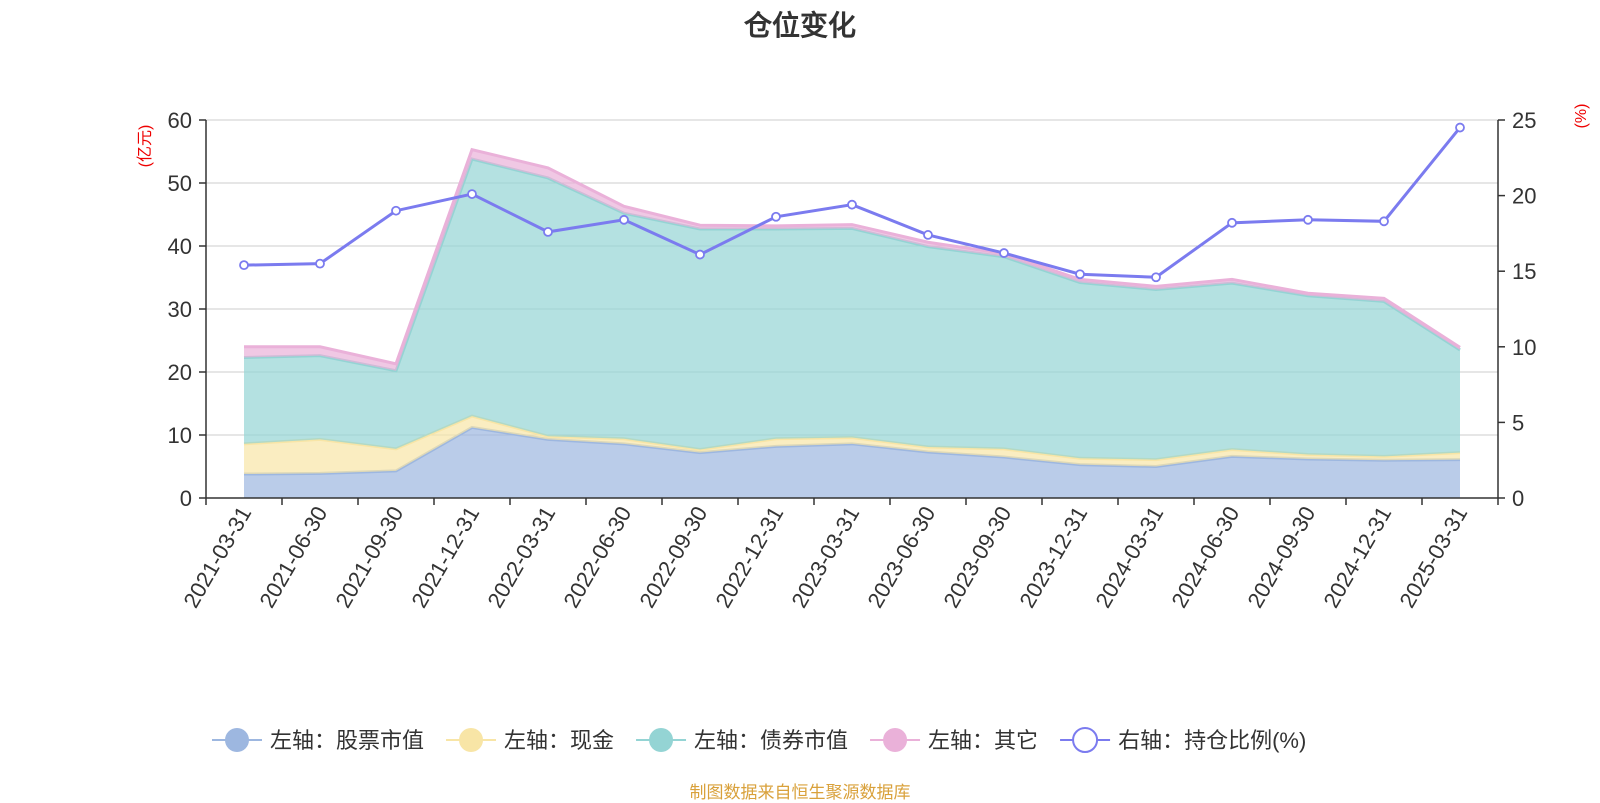 Image resolution: width=1600 pixels, height=803 pixels. I want to click on legend-label: 右轴：持仓比例(%), so click(1212, 740).